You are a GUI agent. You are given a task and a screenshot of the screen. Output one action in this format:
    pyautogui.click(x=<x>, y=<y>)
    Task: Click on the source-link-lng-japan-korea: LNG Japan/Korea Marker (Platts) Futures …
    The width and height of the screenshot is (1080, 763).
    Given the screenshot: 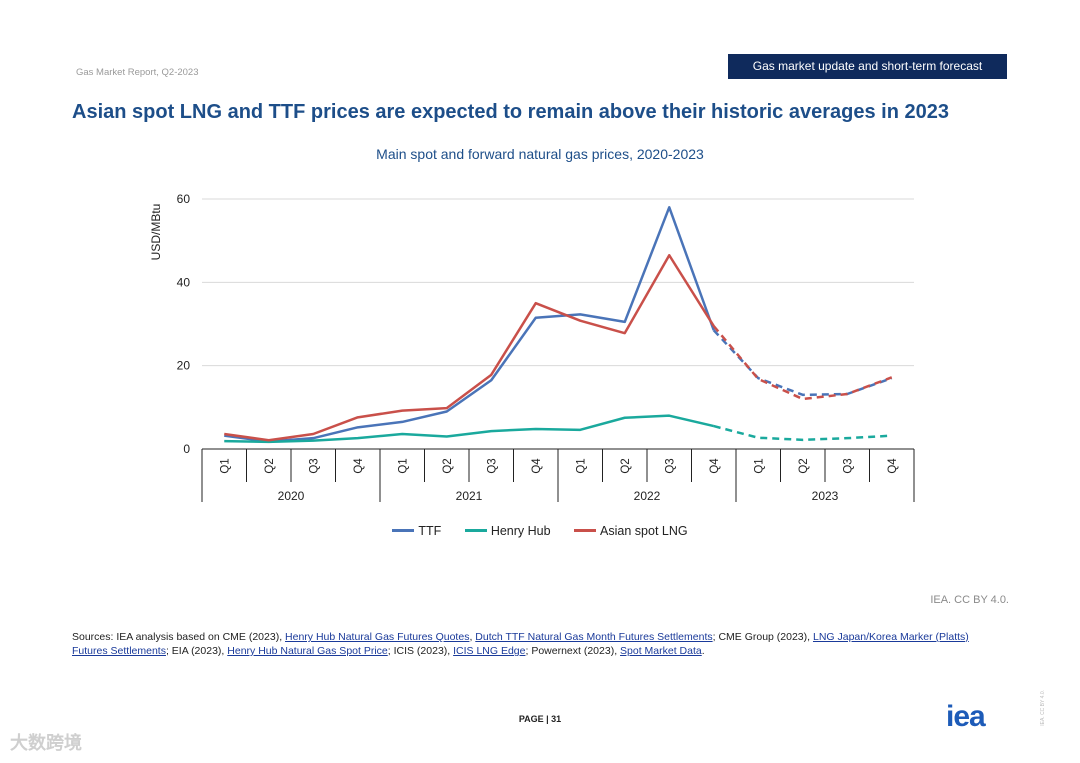 What is the action you would take?
    pyautogui.click(x=520, y=644)
    